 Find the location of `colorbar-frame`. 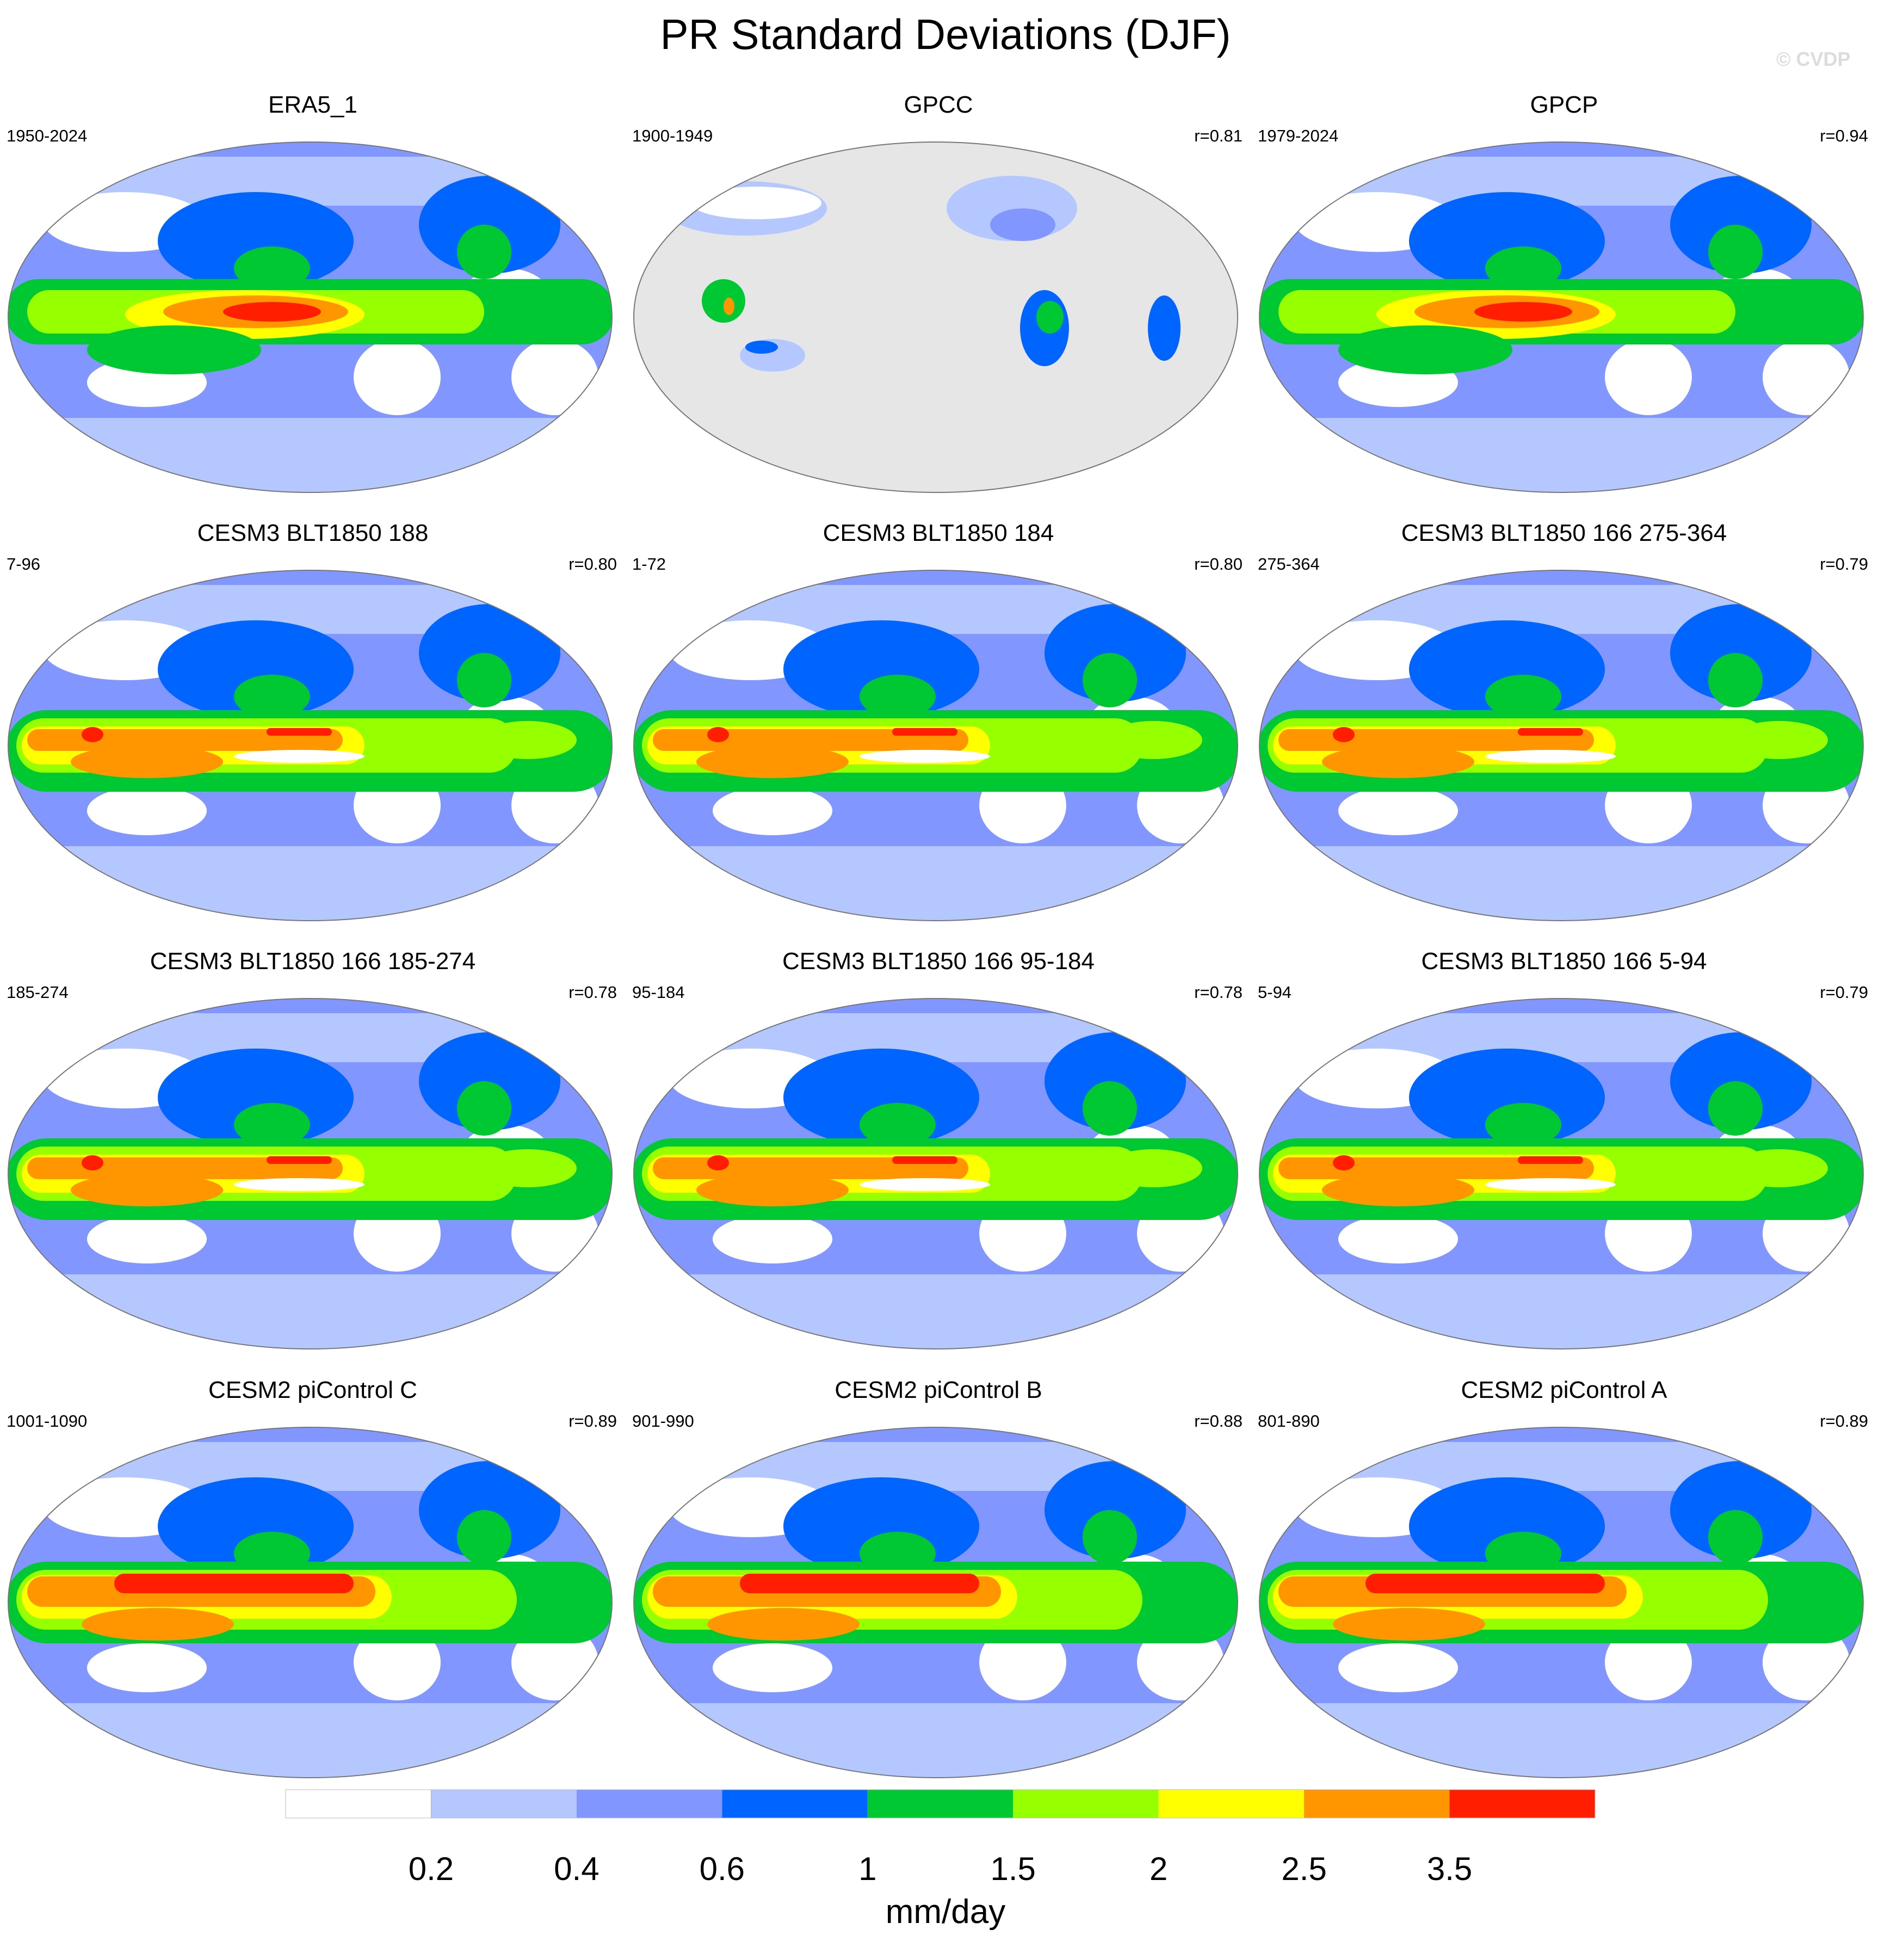

colorbar-frame is located at coordinates (940, 1804).